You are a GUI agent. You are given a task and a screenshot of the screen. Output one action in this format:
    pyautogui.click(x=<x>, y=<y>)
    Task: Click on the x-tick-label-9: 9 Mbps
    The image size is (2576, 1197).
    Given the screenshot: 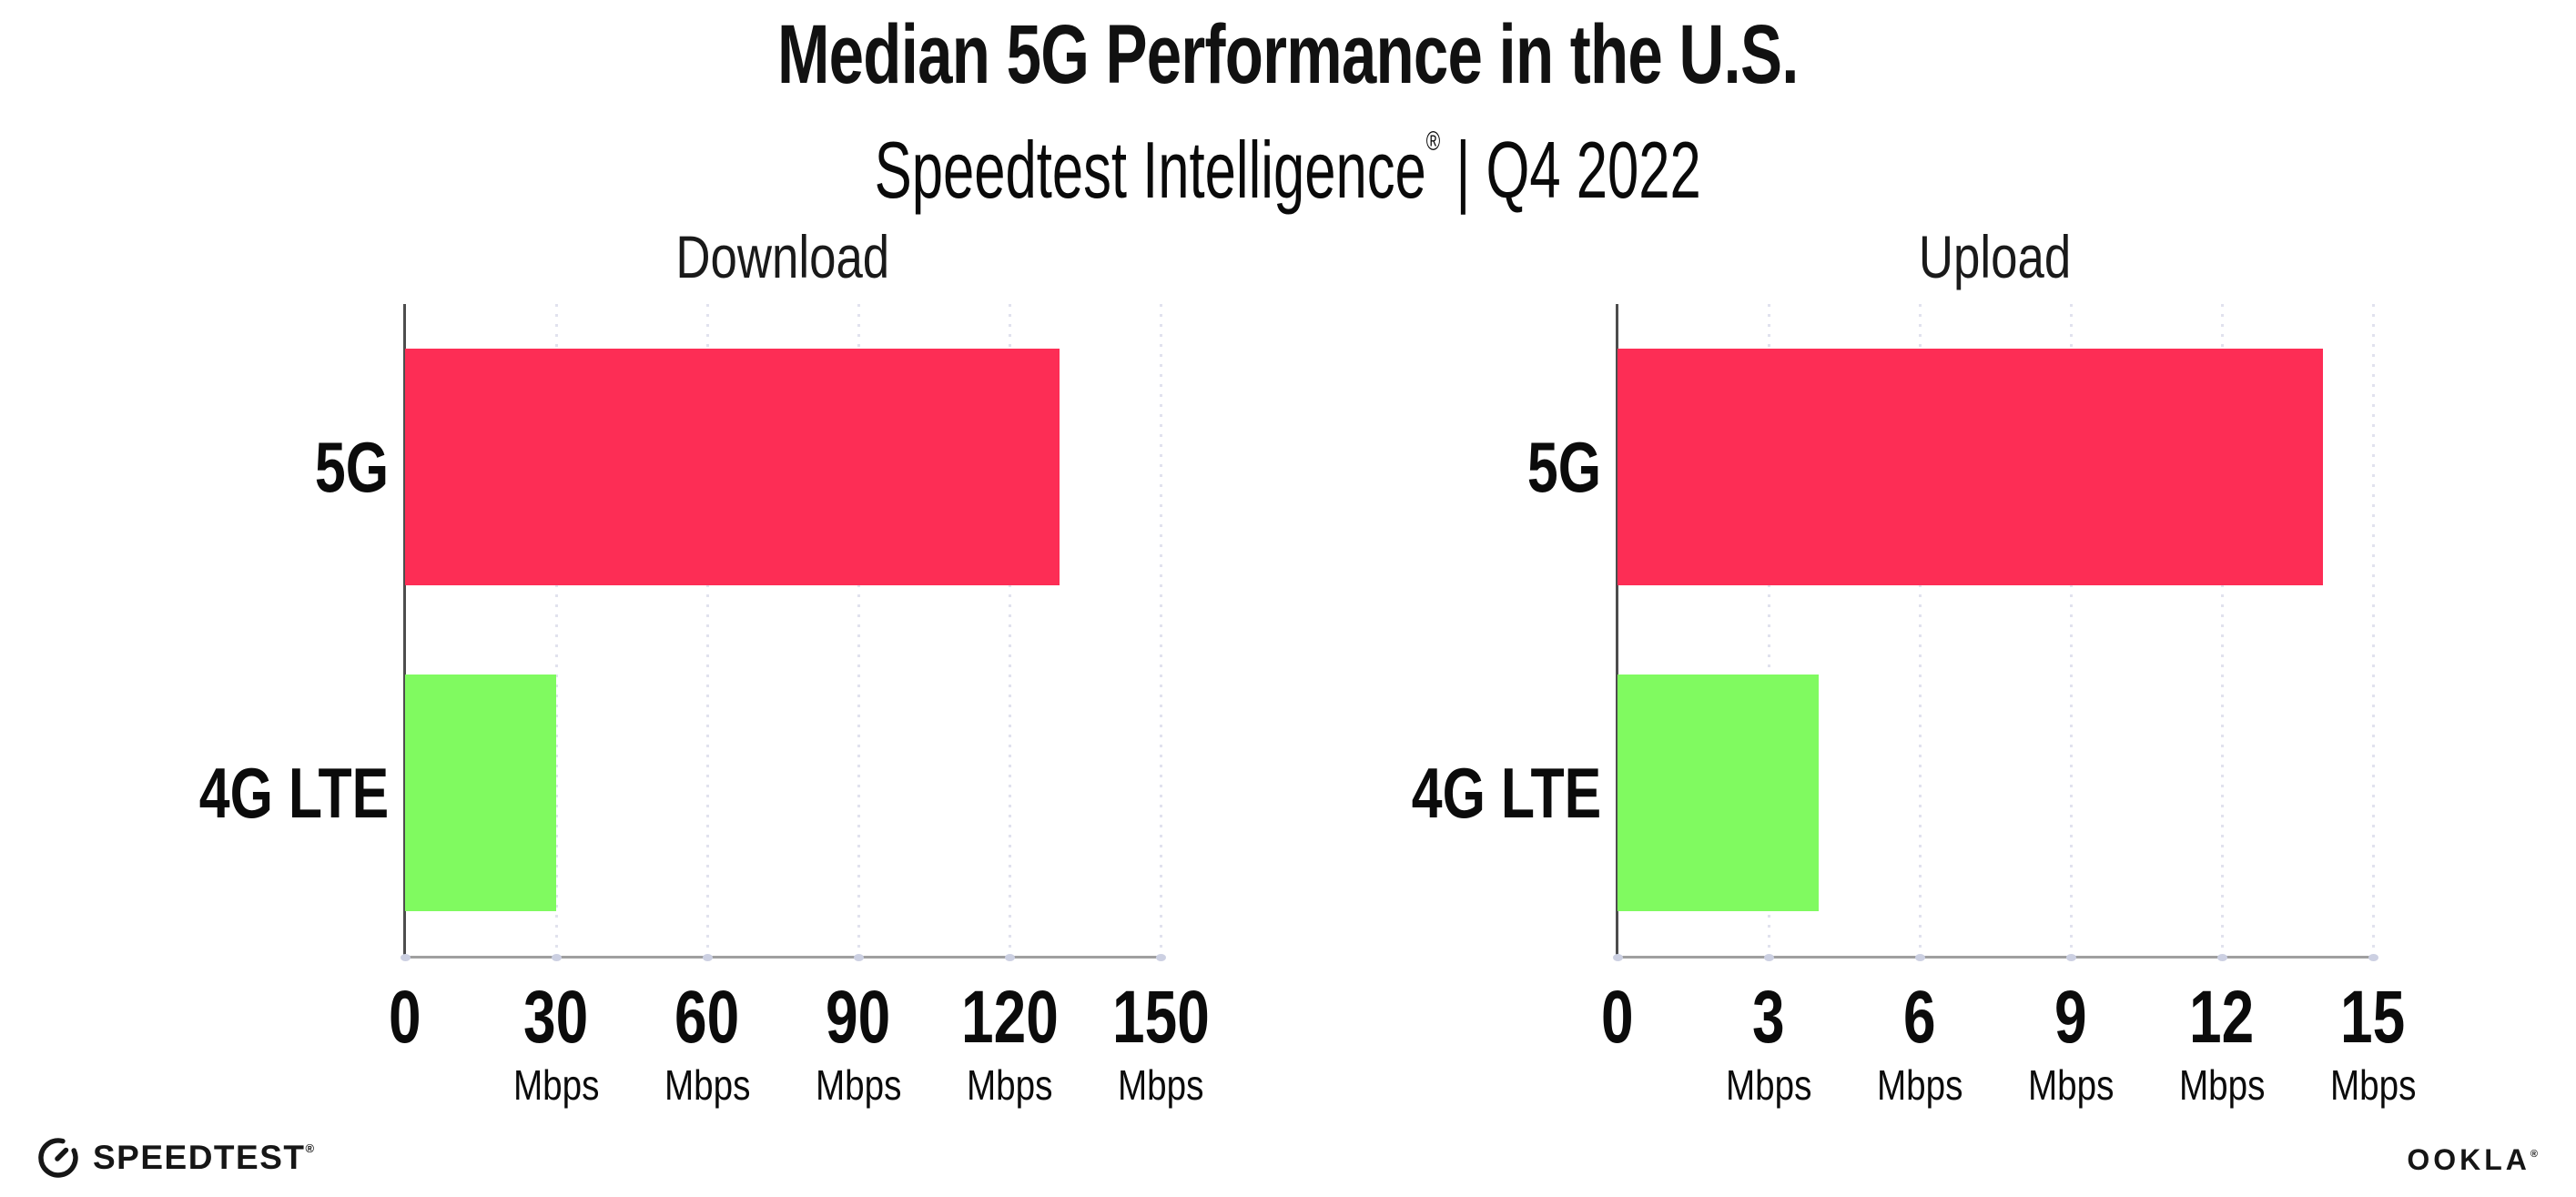 What is the action you would take?
    pyautogui.click(x=2071, y=1044)
    